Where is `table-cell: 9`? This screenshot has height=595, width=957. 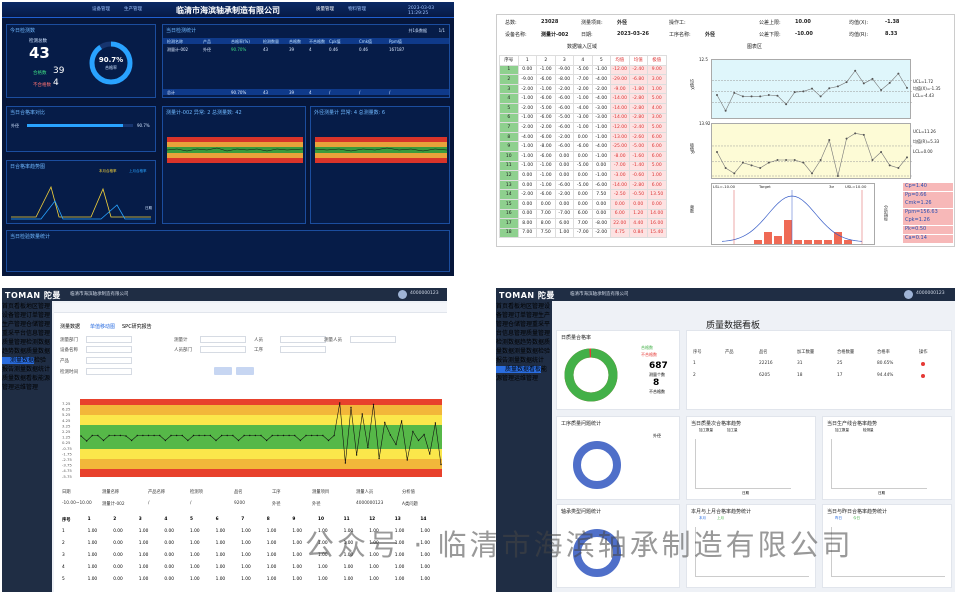
table-cell: 9 is located at coordinates (509, 146).